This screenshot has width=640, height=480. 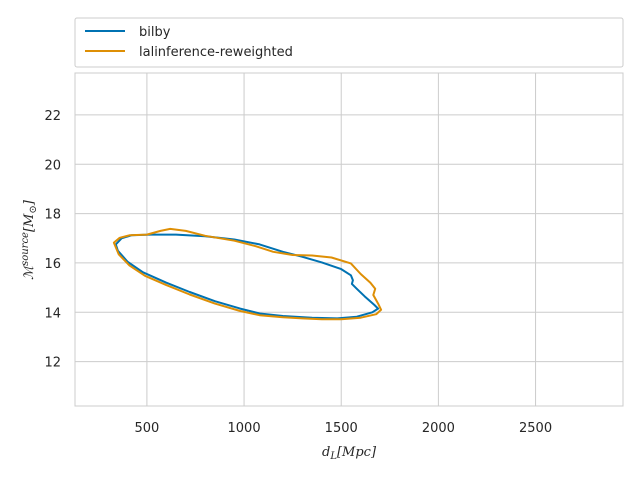 I want to click on legend-label-bilby: bilby, so click(x=155, y=32).